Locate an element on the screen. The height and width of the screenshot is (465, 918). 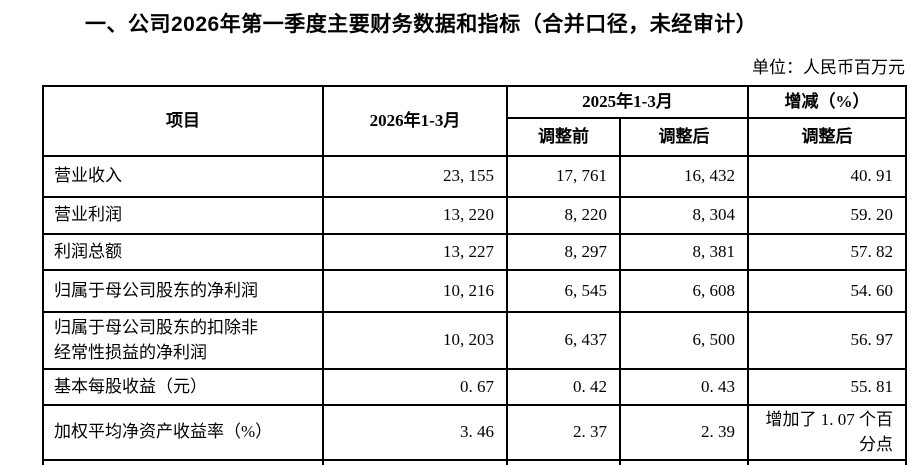
cell-2026: 0. 67 is located at coordinates (415, 387).